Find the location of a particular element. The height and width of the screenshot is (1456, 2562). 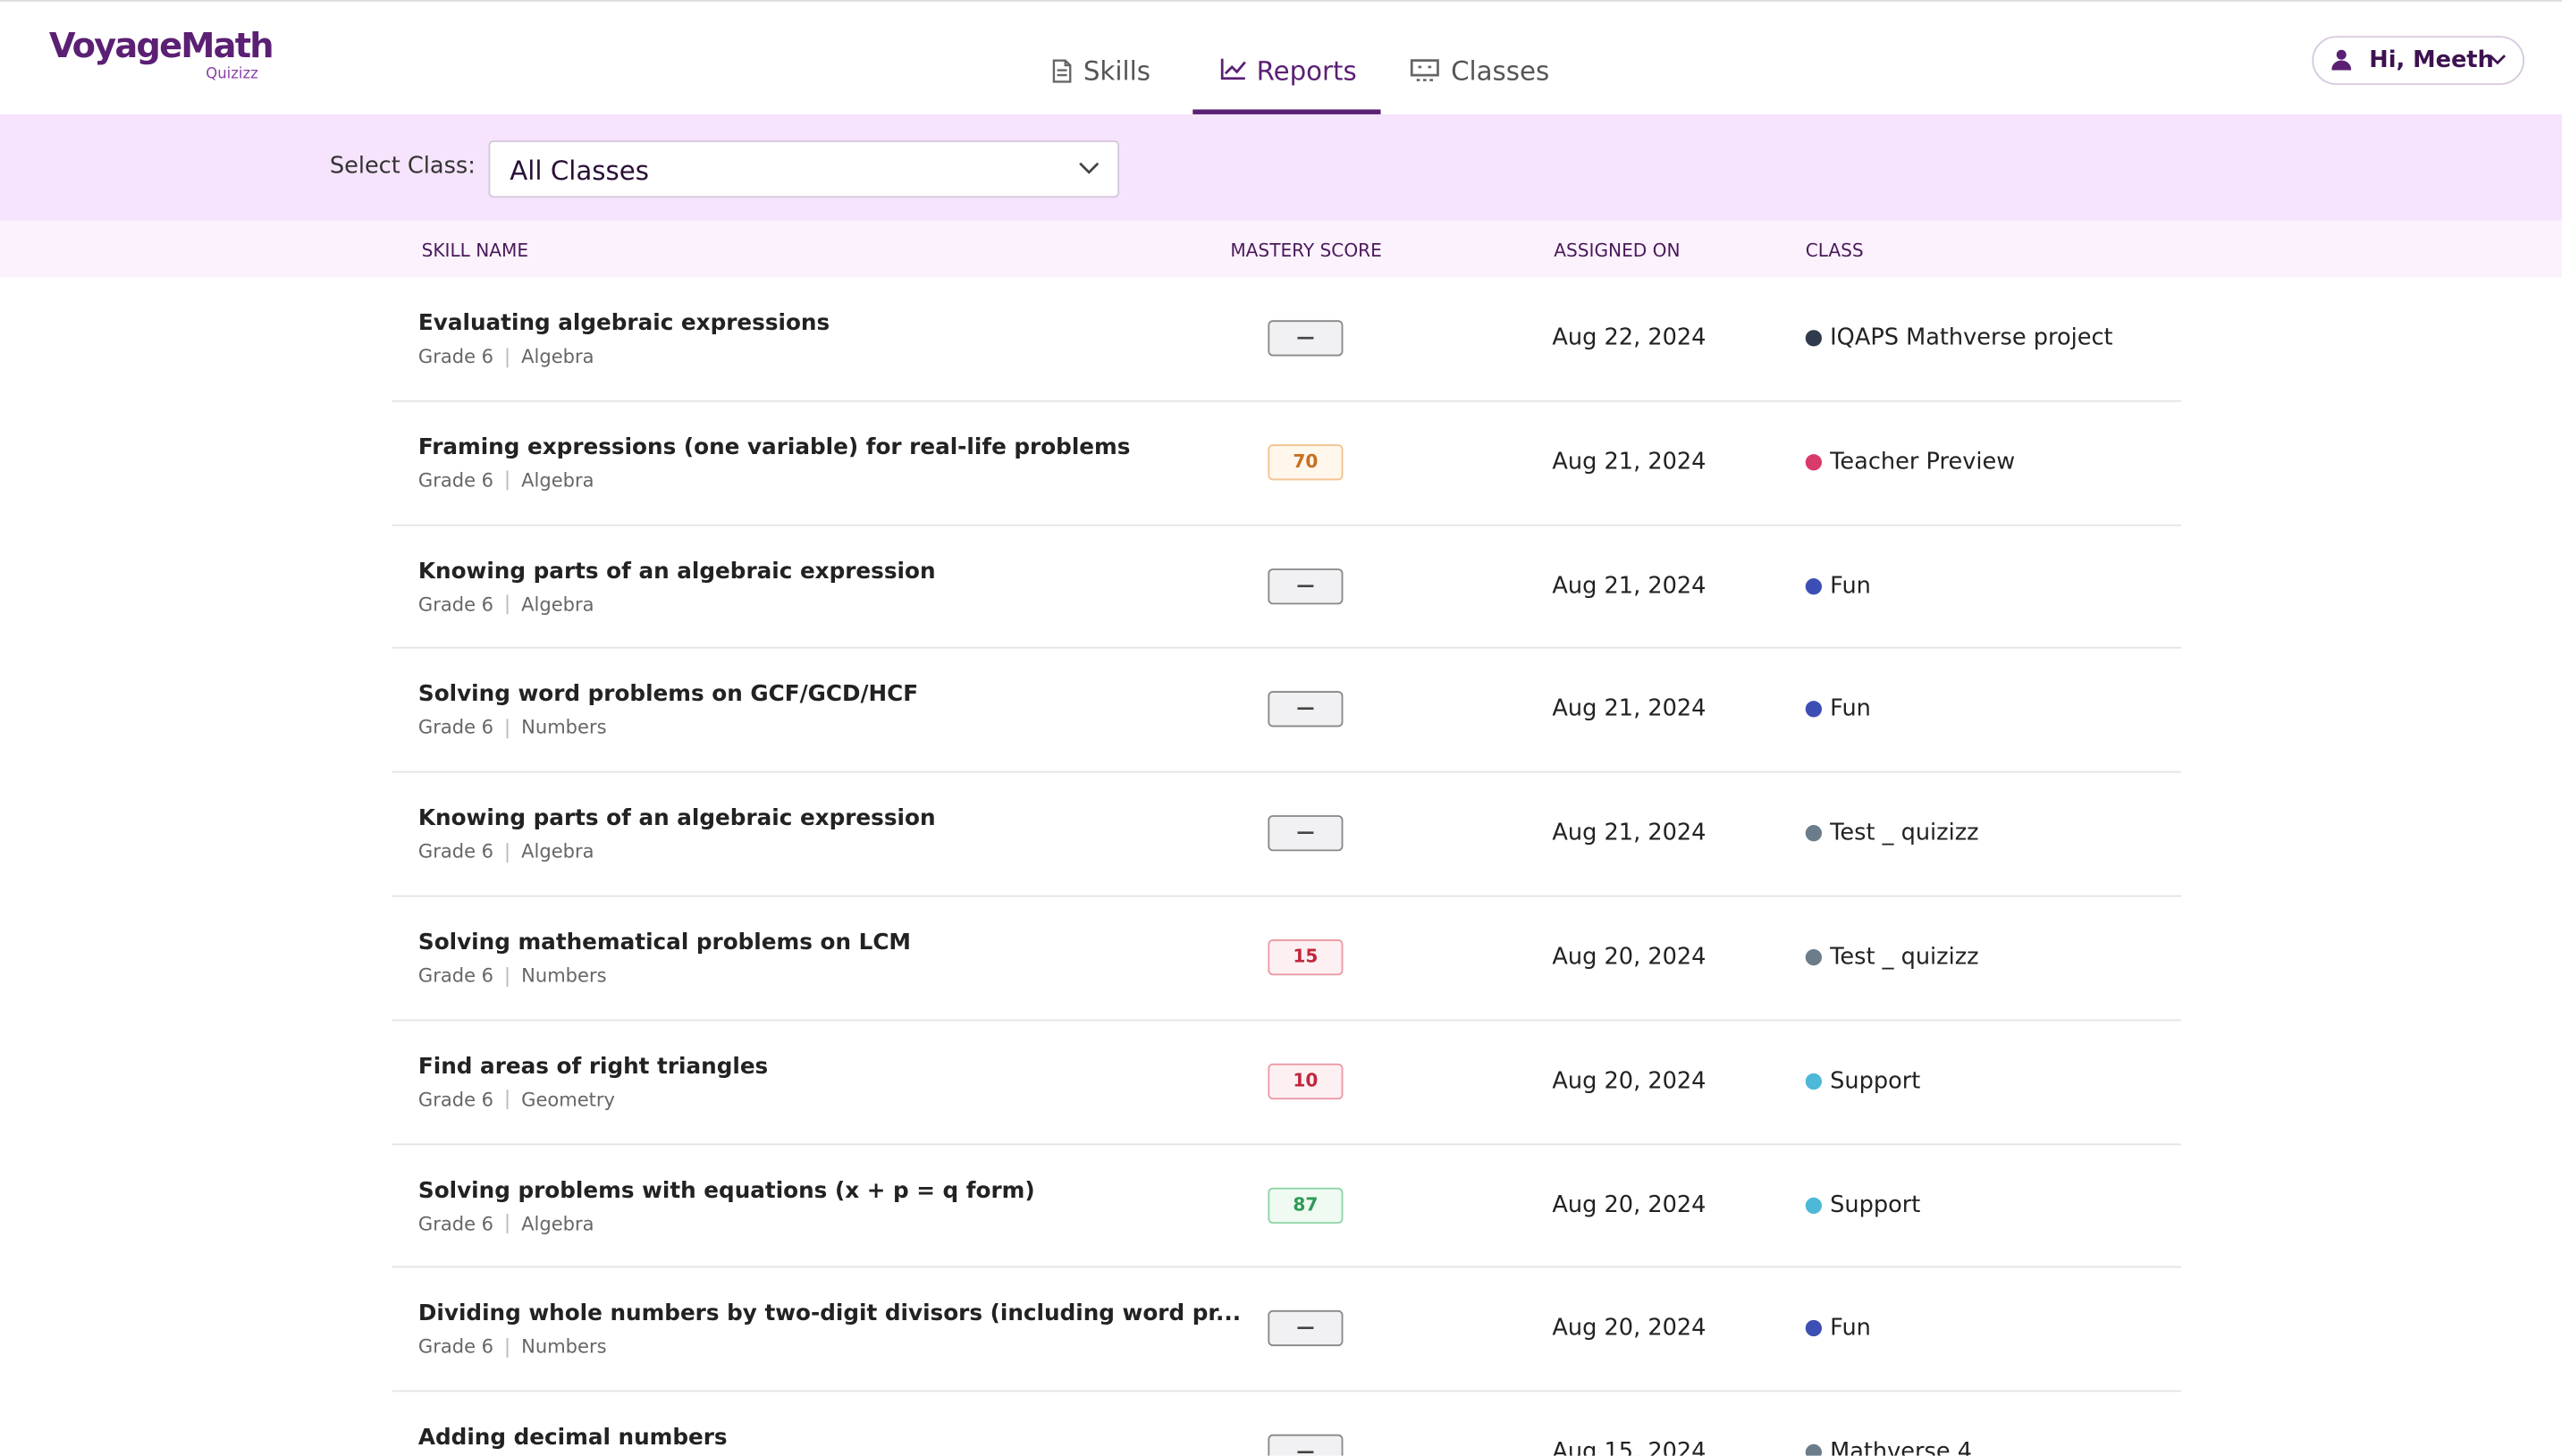

active-tab-indicator is located at coordinates (1287, 111).